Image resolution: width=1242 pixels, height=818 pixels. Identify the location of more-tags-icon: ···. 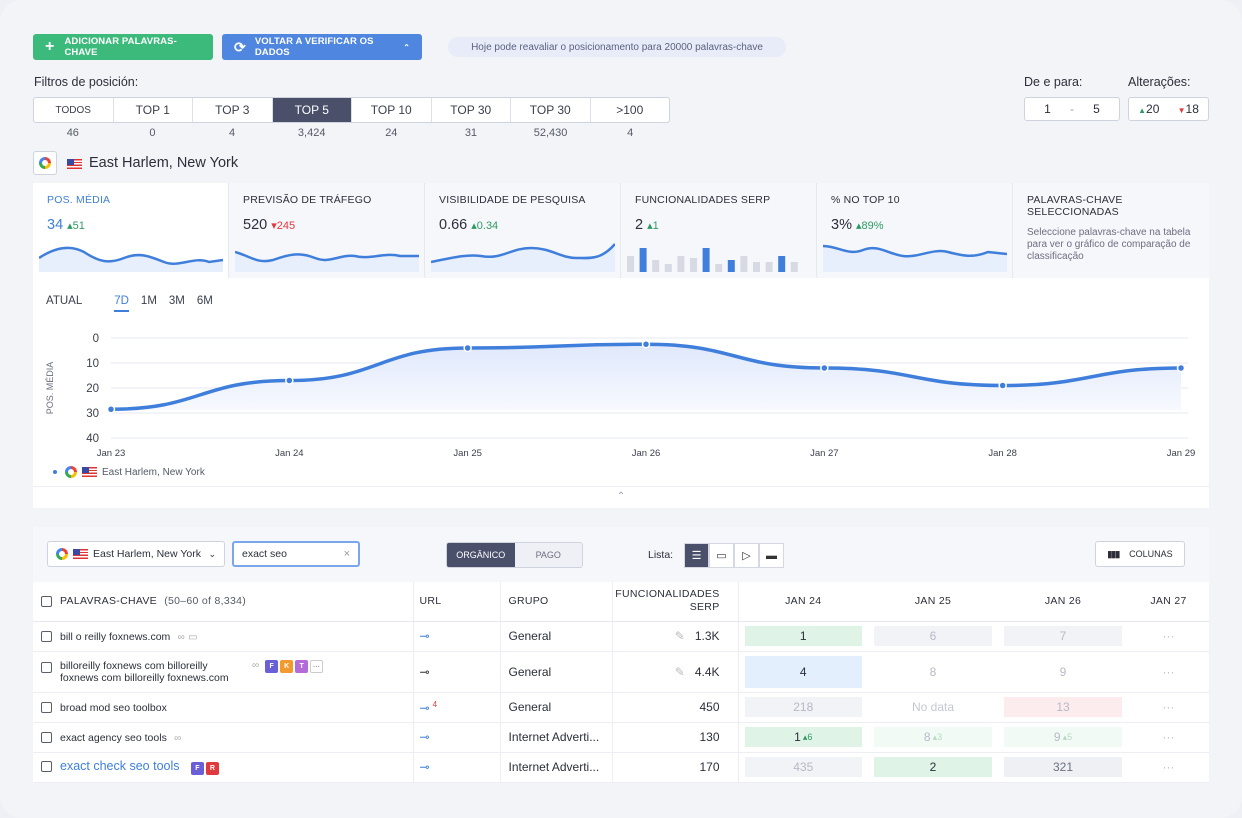
(317, 666).